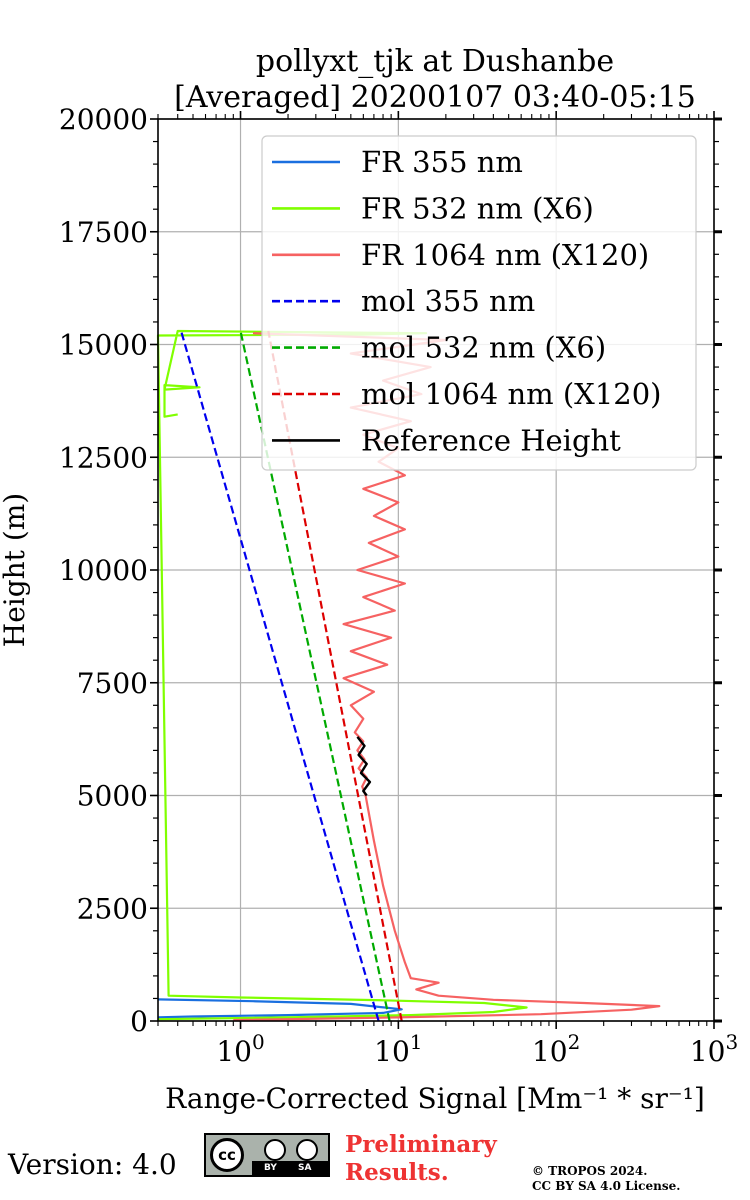 The width and height of the screenshot is (750, 1200). What do you see at coordinates (103, 345) in the screenshot?
I see `y-tick-label: 15000` at bounding box center [103, 345].